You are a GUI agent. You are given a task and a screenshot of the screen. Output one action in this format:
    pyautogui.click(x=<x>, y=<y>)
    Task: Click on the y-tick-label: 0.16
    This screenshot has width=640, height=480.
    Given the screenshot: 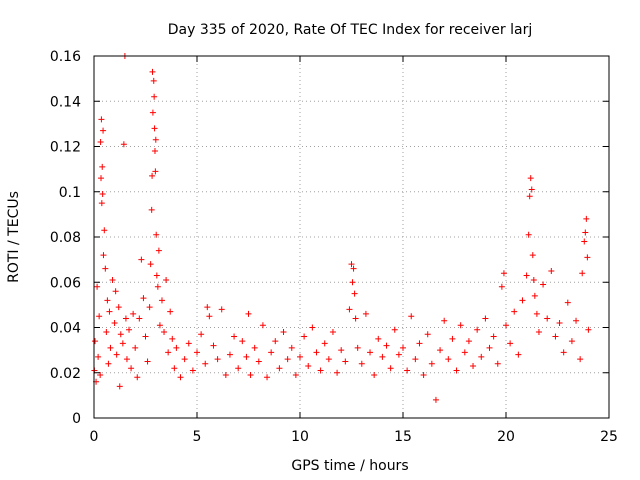 What is the action you would take?
    pyautogui.click(x=65, y=57)
    